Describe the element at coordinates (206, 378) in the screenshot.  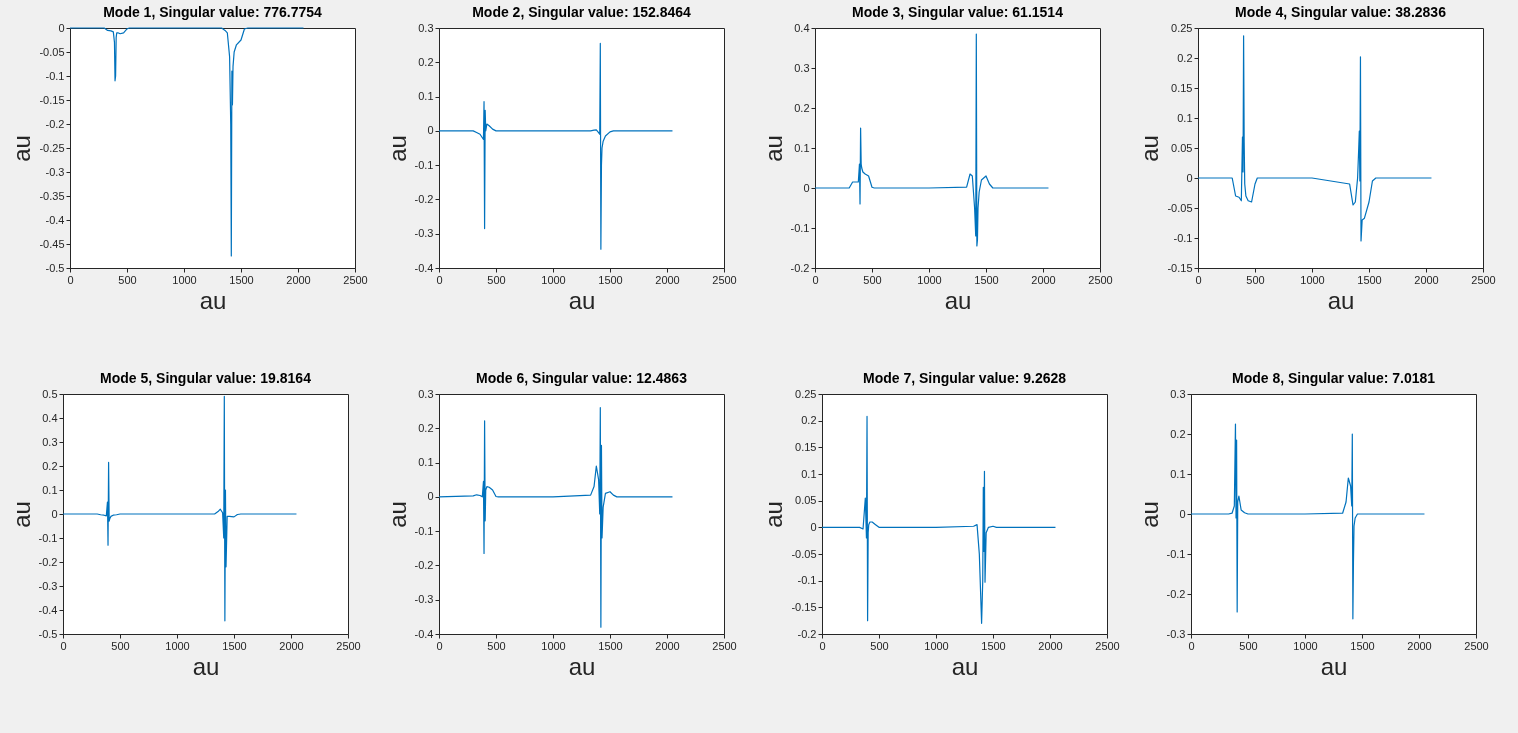
I see `chart-title: Mode 5, Singular value: 19.8164` at that location.